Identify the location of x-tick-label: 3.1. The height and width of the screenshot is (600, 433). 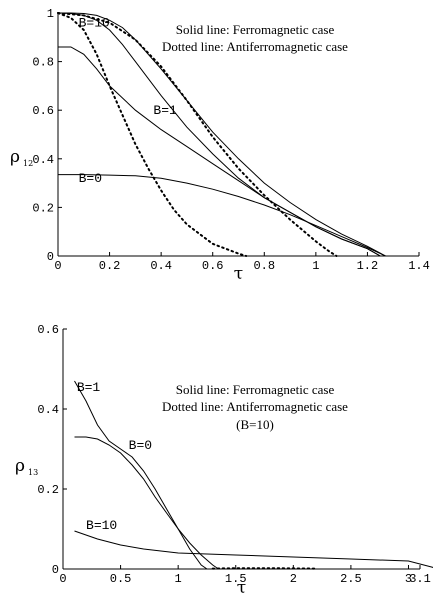
(420, 579).